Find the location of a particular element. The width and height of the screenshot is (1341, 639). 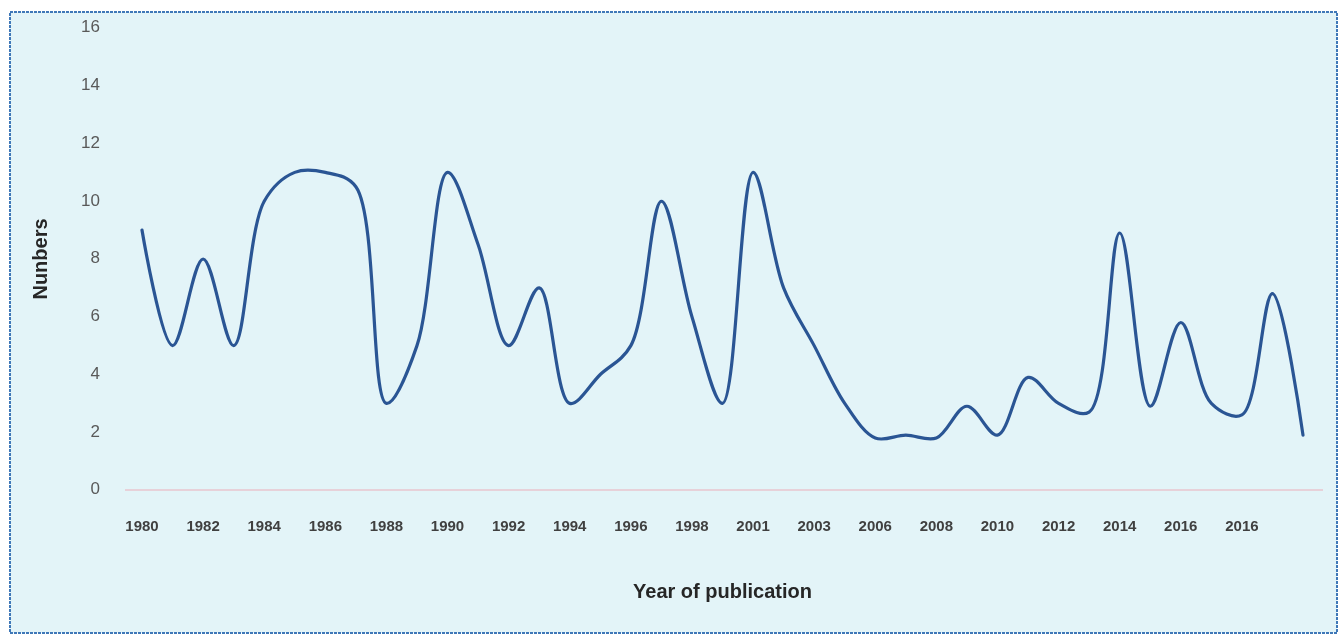

y-tick-label: 8 is located at coordinates (95, 258).